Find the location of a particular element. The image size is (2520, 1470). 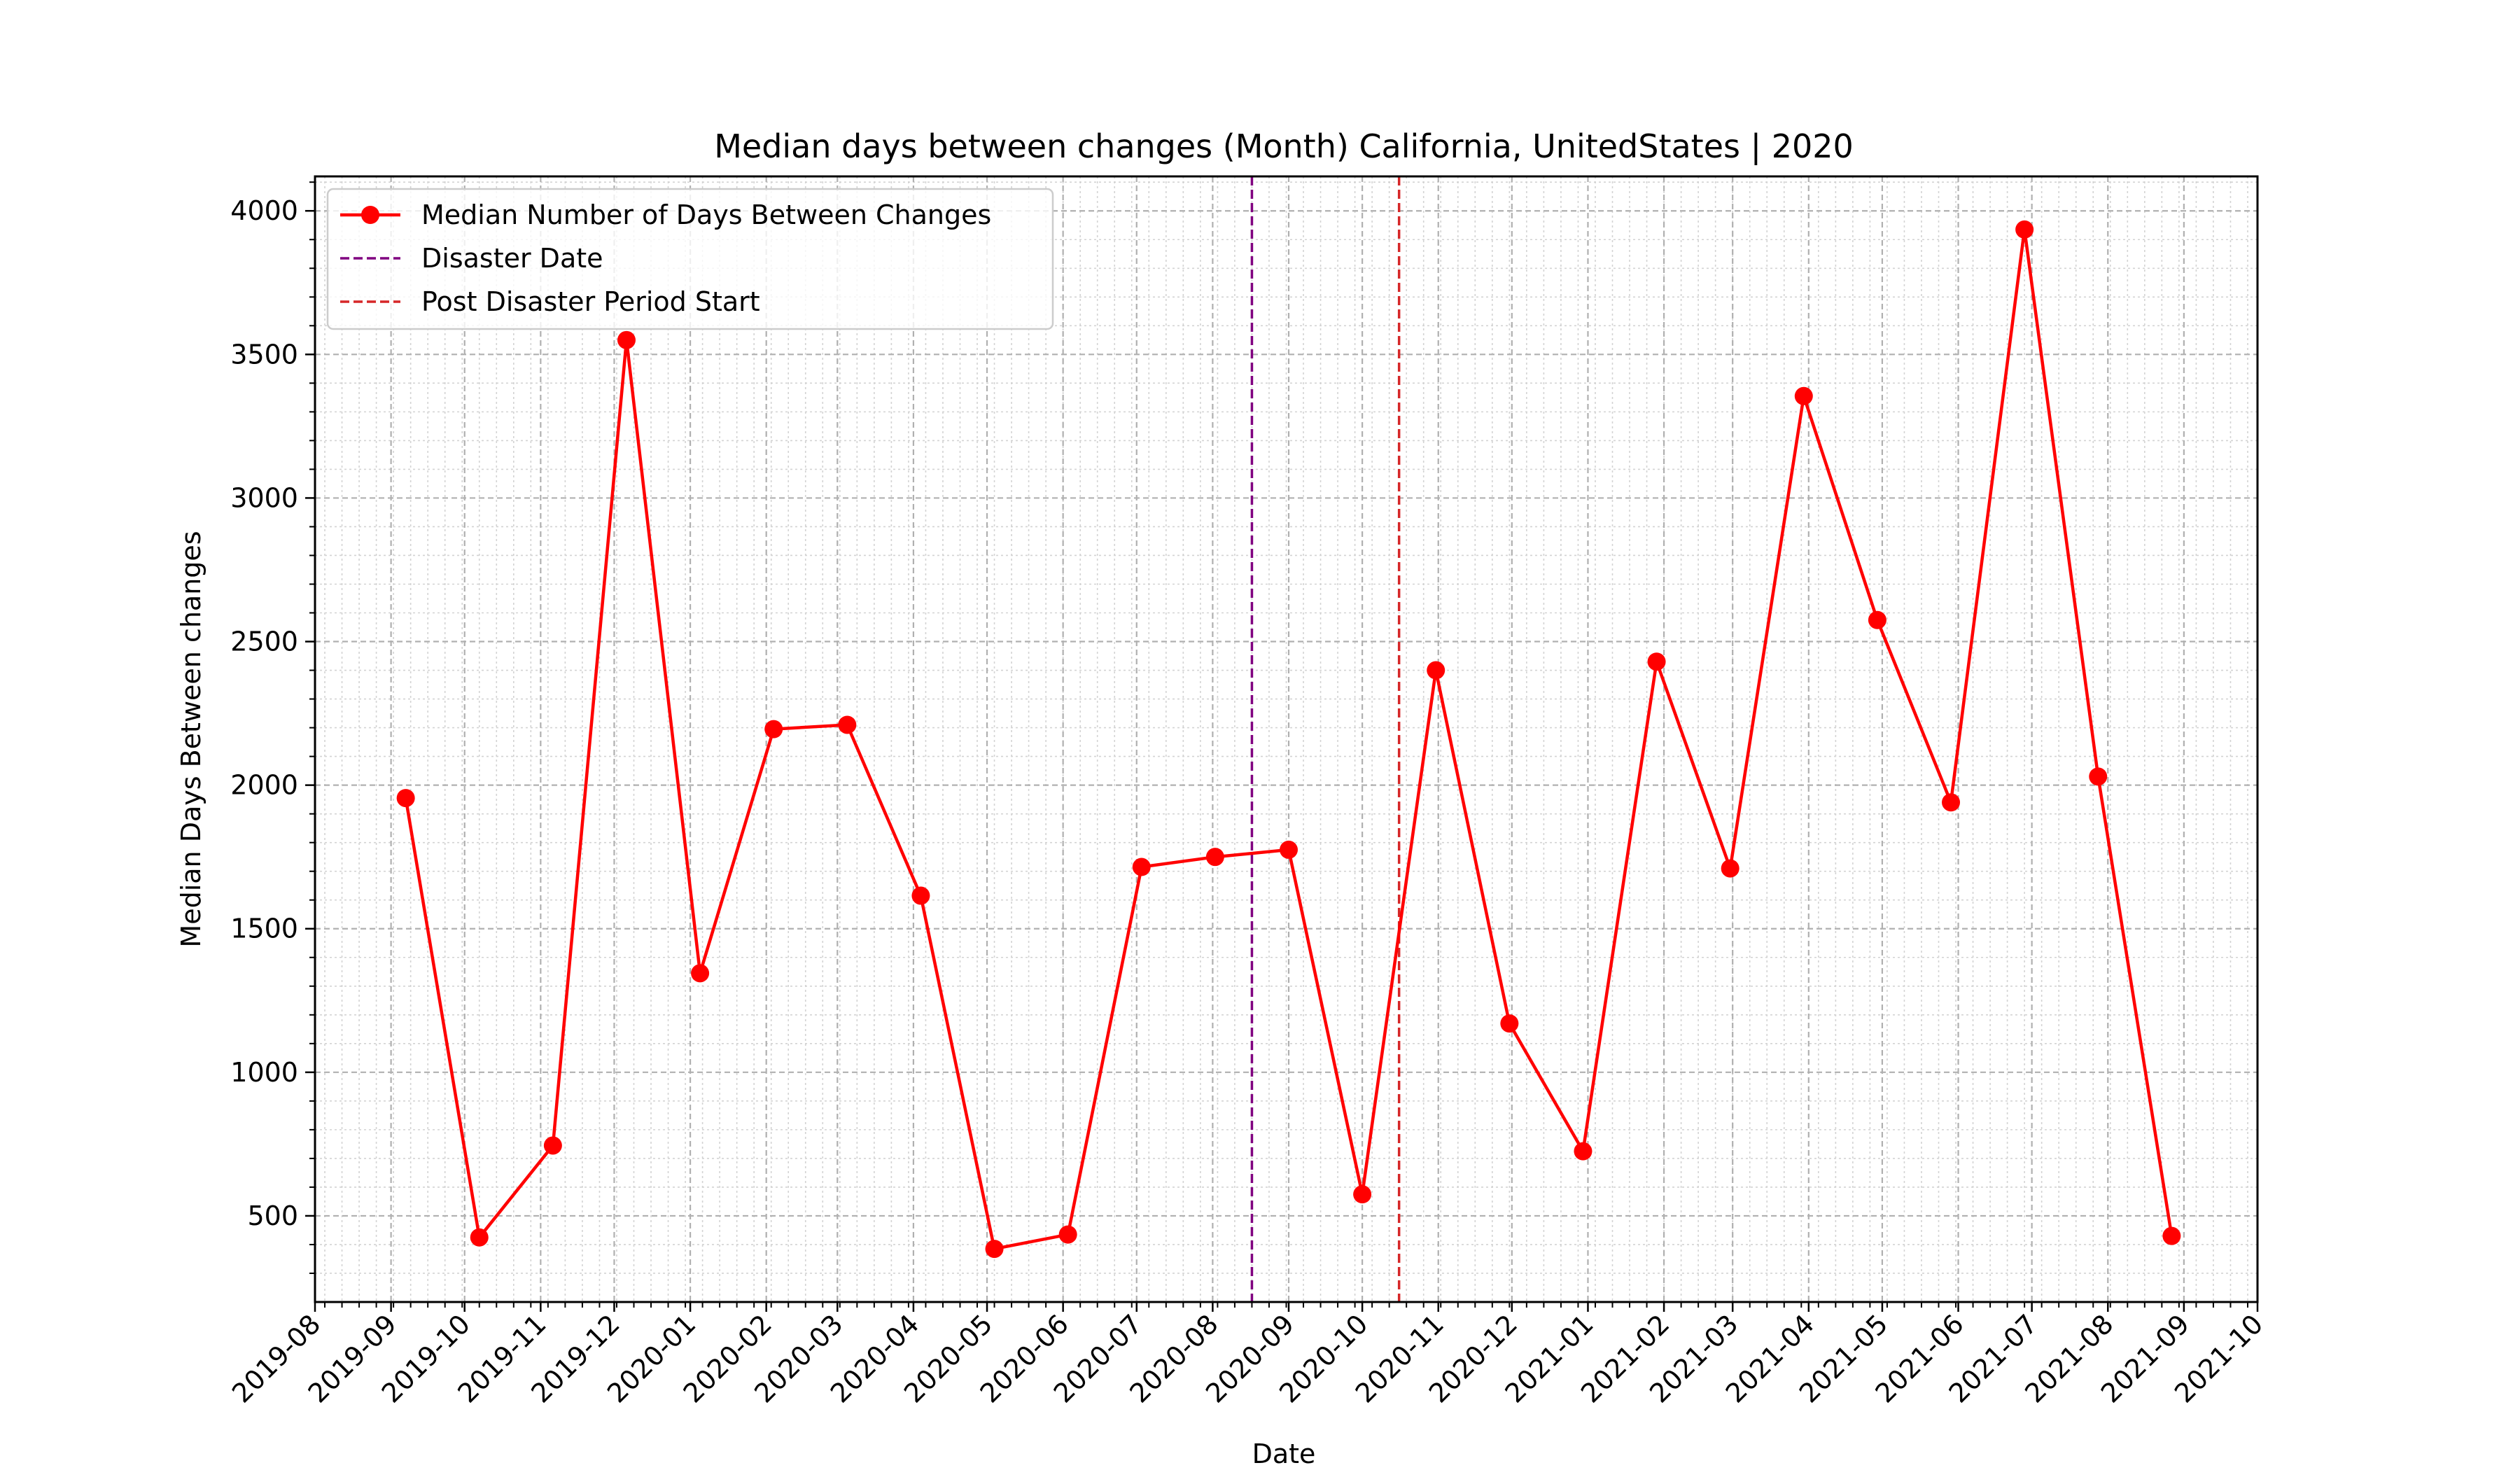

legend-label-post-disaster: Post Disaster Period Start is located at coordinates (590, 301).